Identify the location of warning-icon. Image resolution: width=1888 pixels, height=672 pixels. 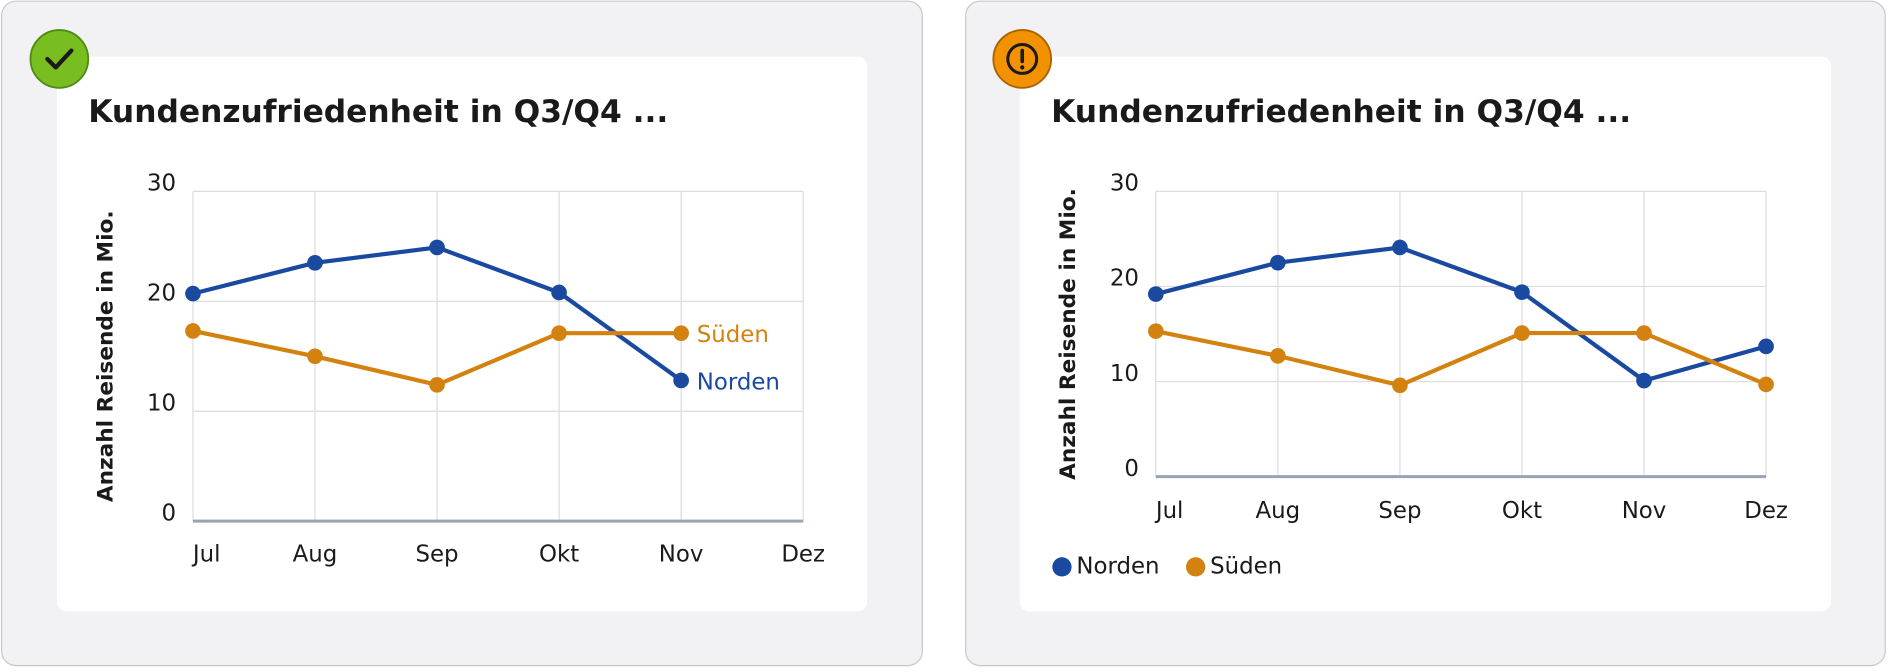
(1022, 59).